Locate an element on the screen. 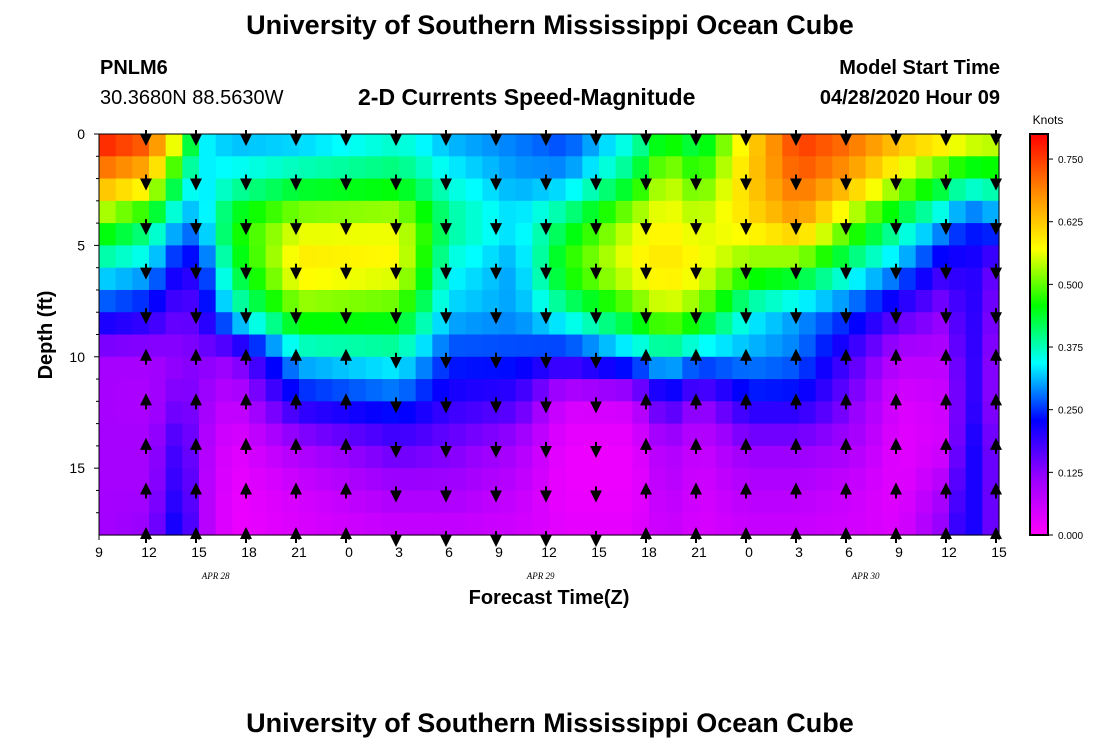 This screenshot has width=1100, height=750. colorbar-tick-label: 0.375 is located at coordinates (1070, 348).